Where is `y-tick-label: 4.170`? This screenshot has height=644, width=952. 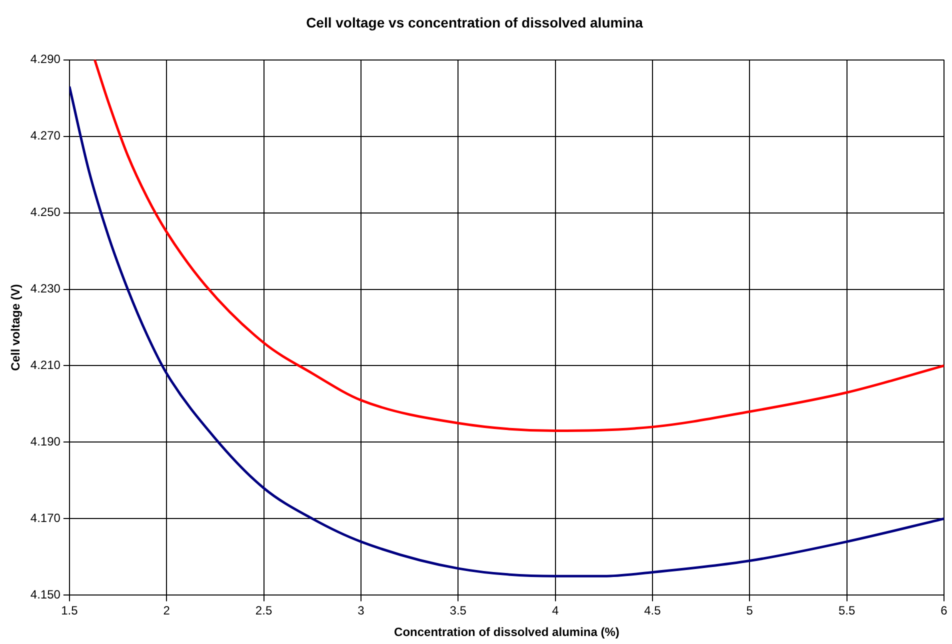
y-tick-label: 4.170 is located at coordinates (45, 518).